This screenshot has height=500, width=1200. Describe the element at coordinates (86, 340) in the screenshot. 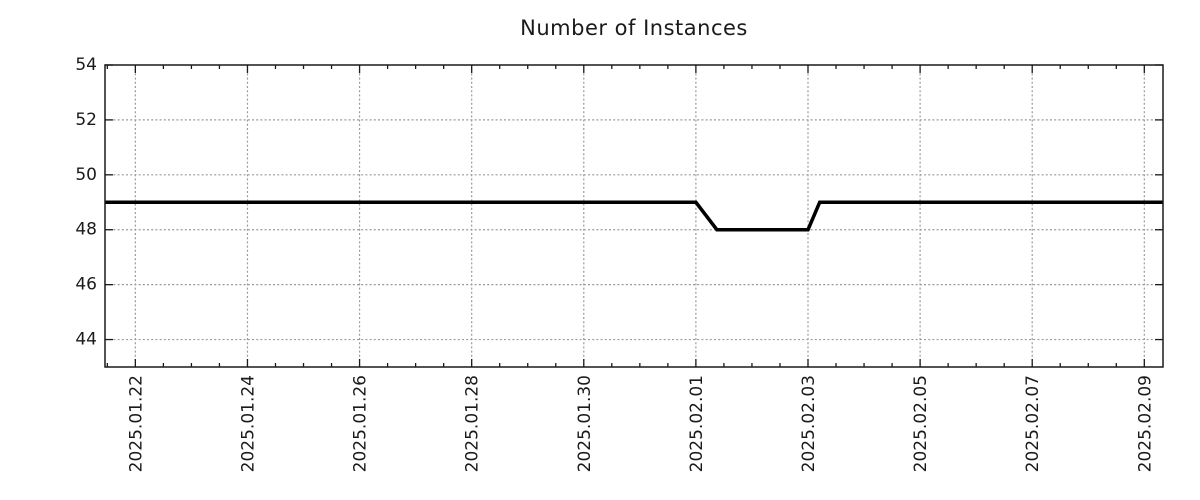

I see `y-tick-label: 44` at that location.